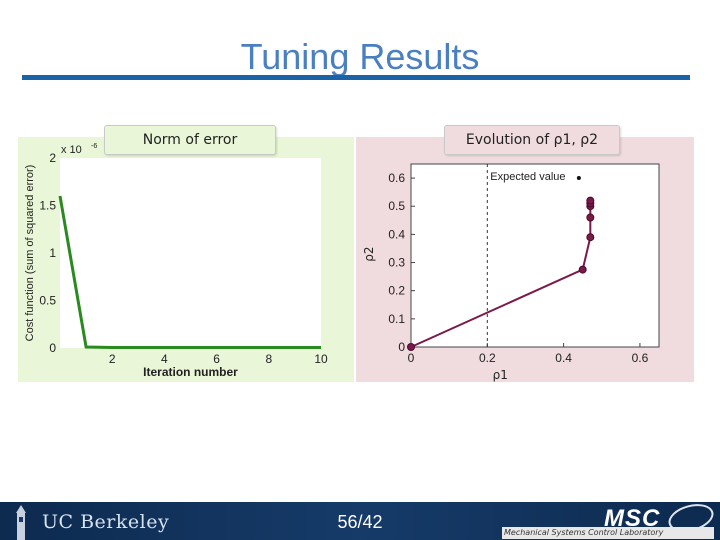 The width and height of the screenshot is (720, 540). Describe the element at coordinates (216, 359) in the screenshot. I see `x-tick-label: 6` at that location.